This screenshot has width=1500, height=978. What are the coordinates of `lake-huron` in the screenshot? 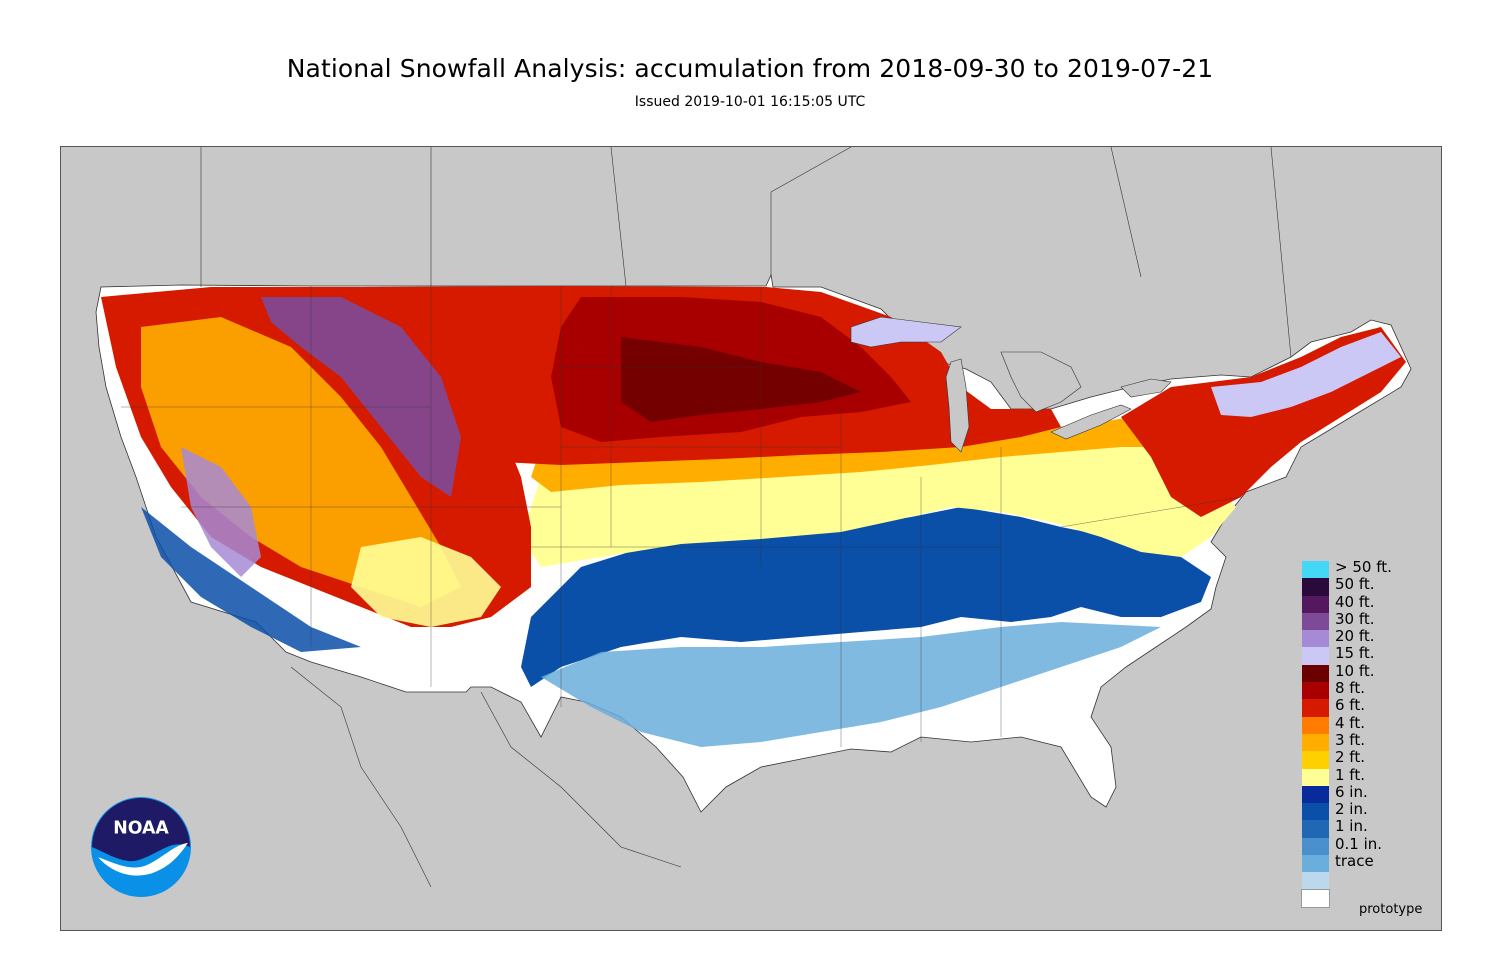 It's located at (1041, 382).